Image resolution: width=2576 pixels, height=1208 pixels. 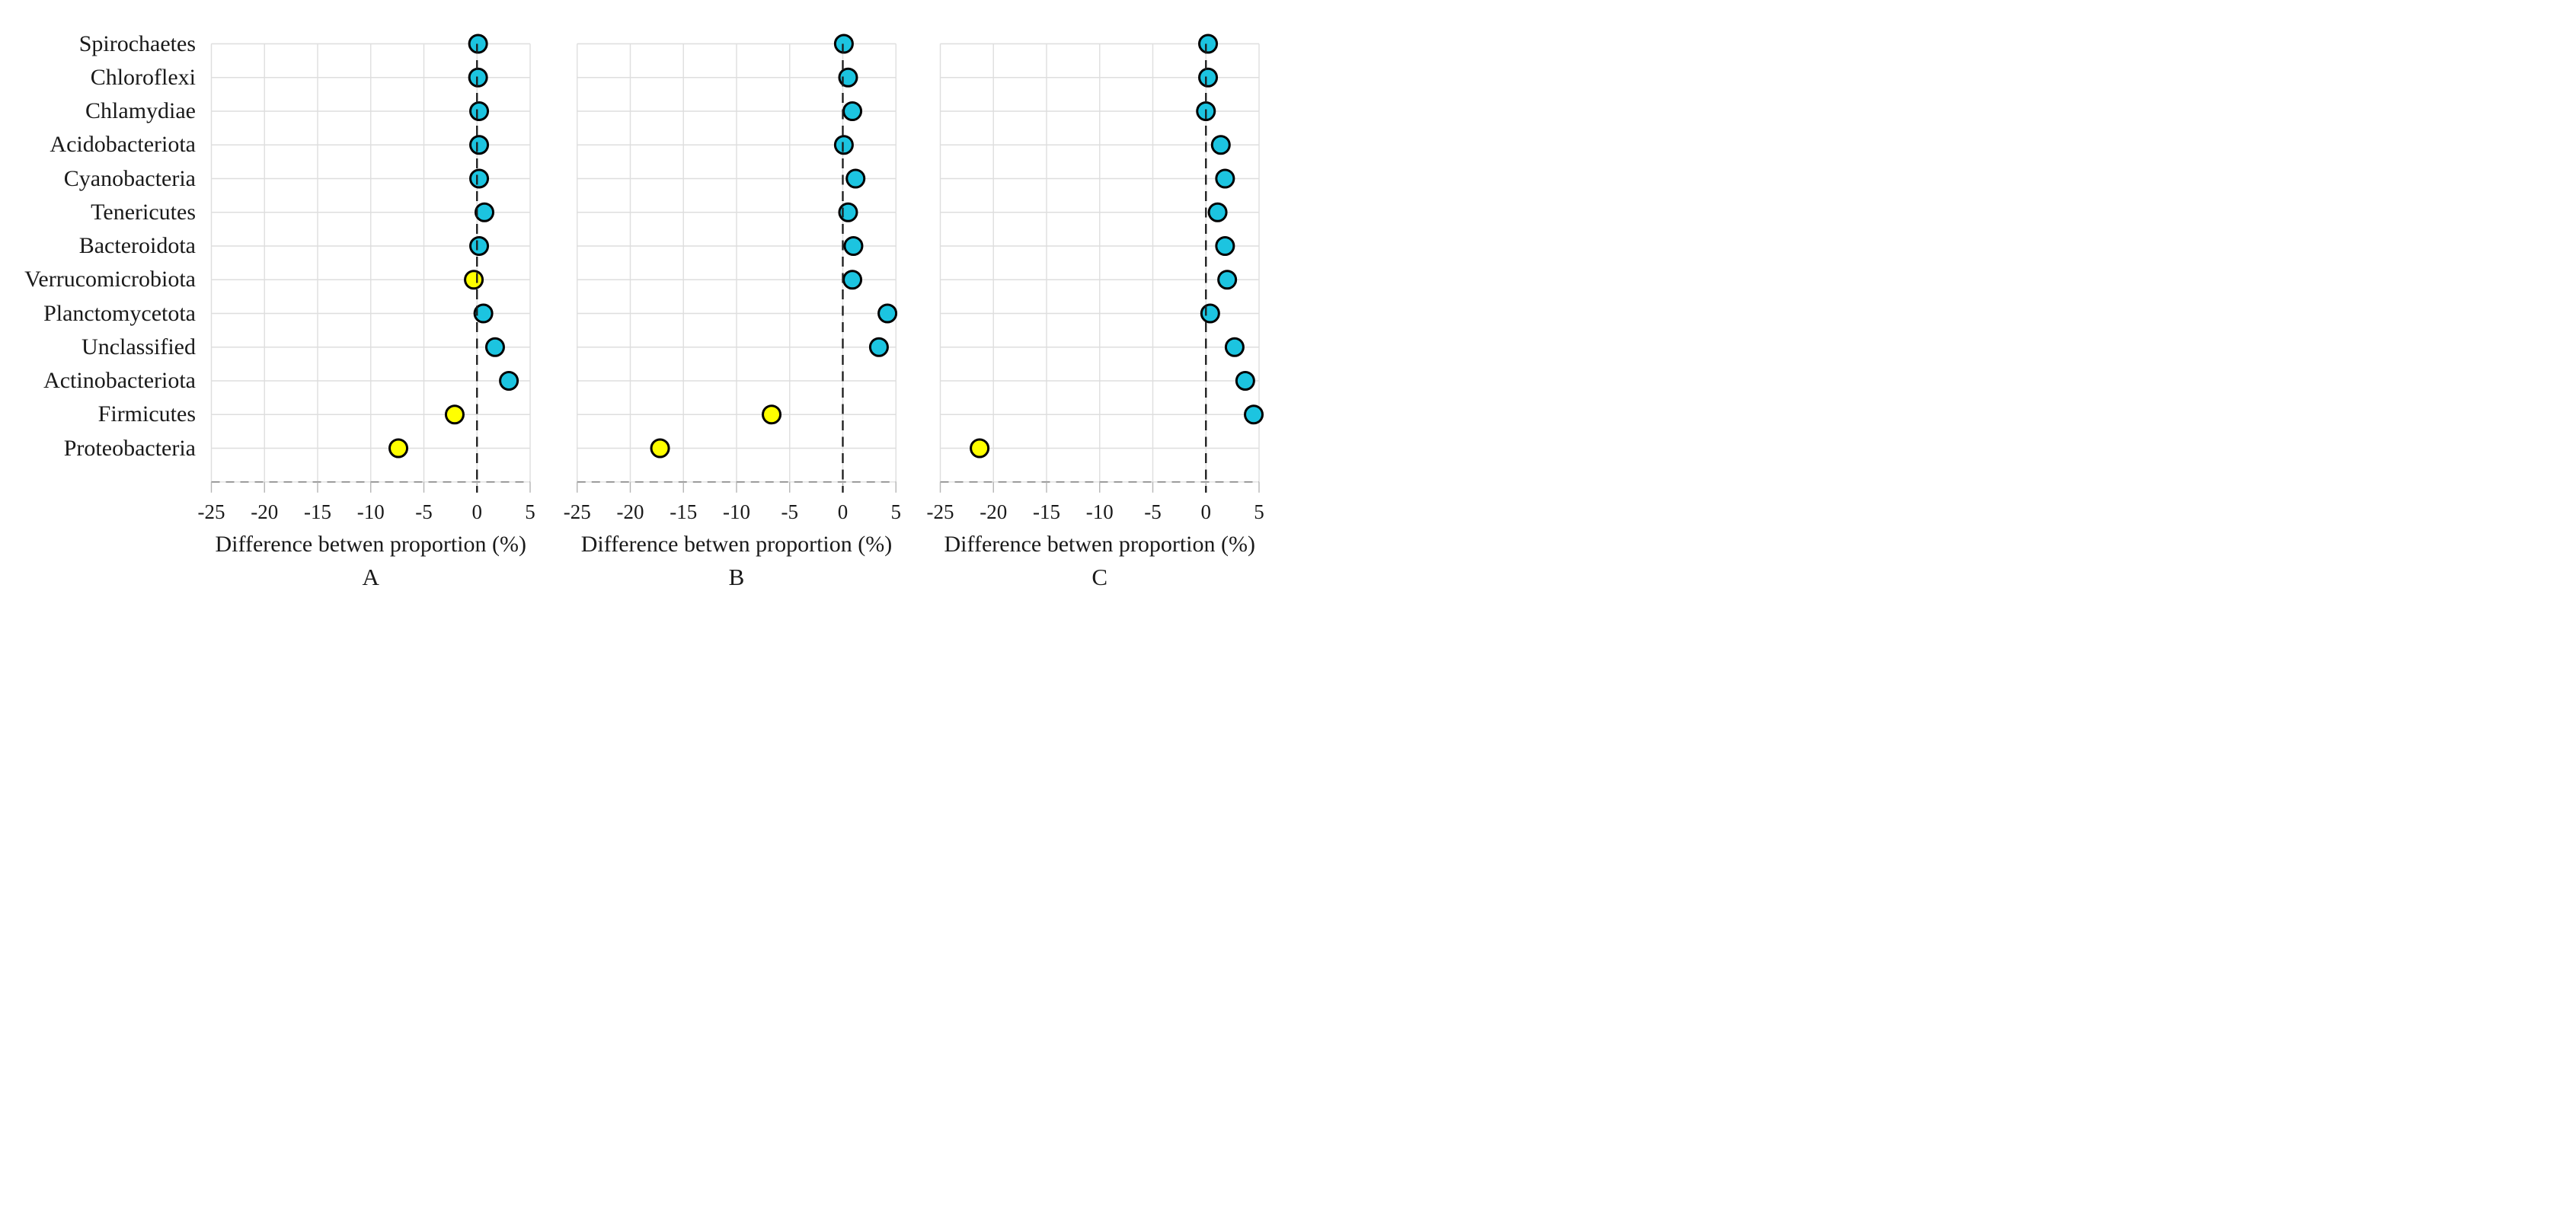 I want to click on data-point-A-Proteobacteria, so click(x=399, y=449).